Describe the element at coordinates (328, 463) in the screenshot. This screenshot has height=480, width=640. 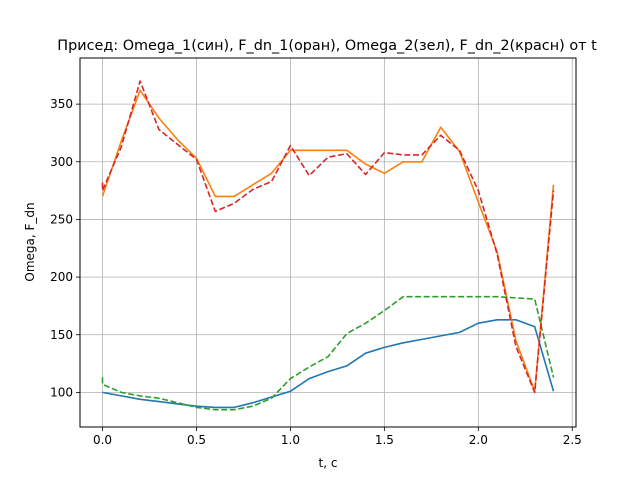
I see `x-axis-label: t, c` at that location.